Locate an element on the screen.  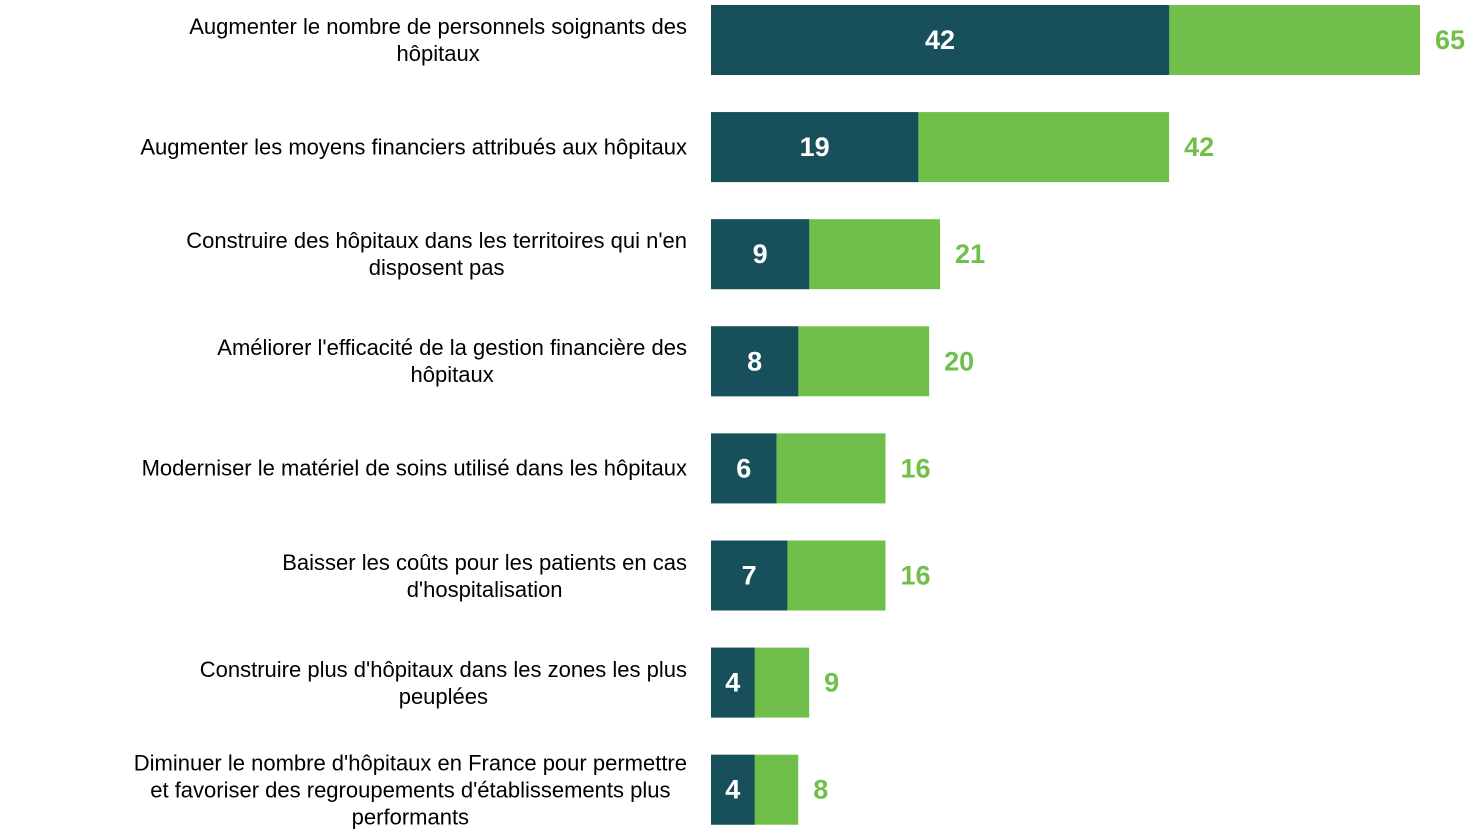
value-label: 6 is located at coordinates (743, 468).